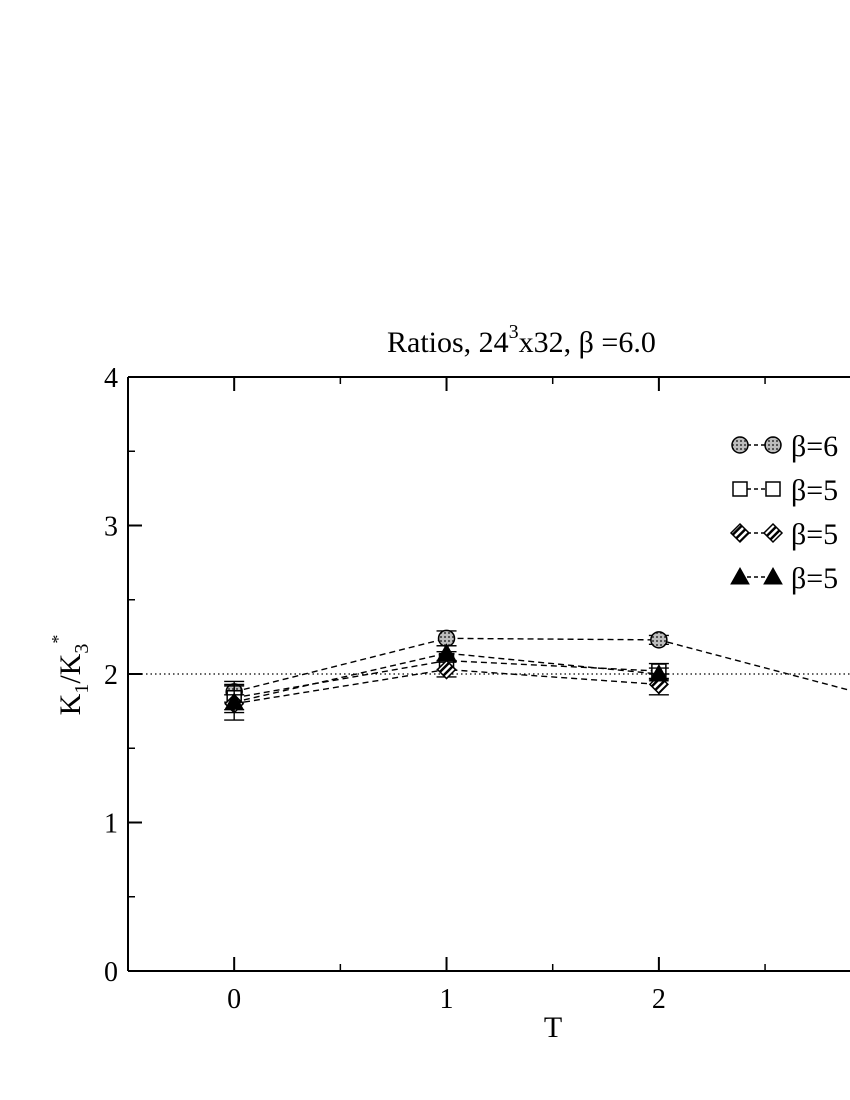  What do you see at coordinates (111, 972) in the screenshot?
I see `y-tick-label: 0` at bounding box center [111, 972].